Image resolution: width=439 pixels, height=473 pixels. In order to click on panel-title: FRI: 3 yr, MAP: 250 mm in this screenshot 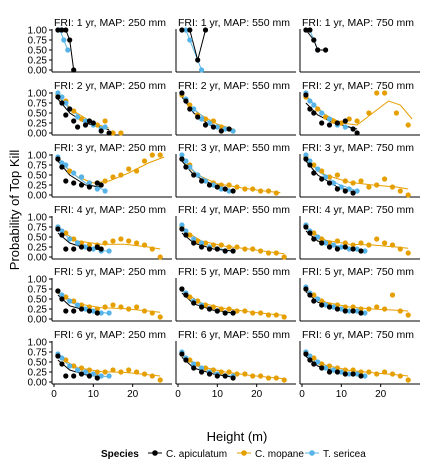, I will do `click(110, 148)`.